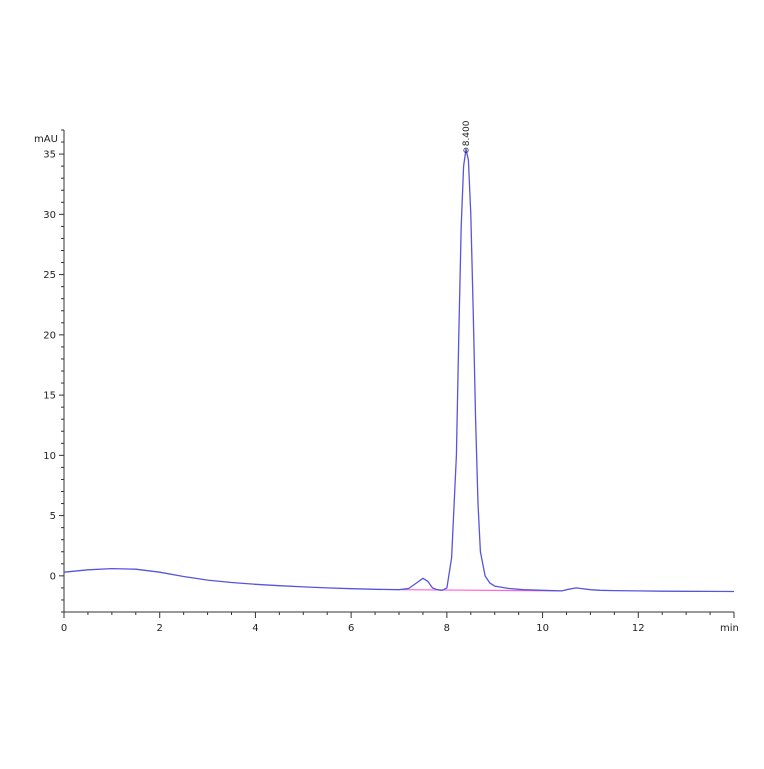  I want to click on x-tick-label: 0, so click(64, 628).